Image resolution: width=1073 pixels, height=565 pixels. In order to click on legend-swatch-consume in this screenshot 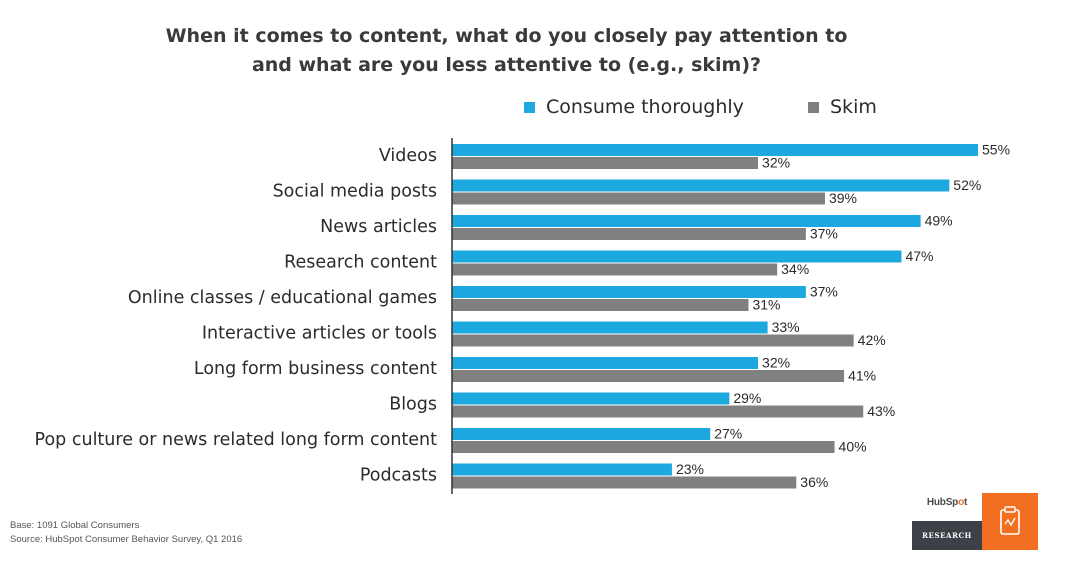, I will do `click(529, 107)`.